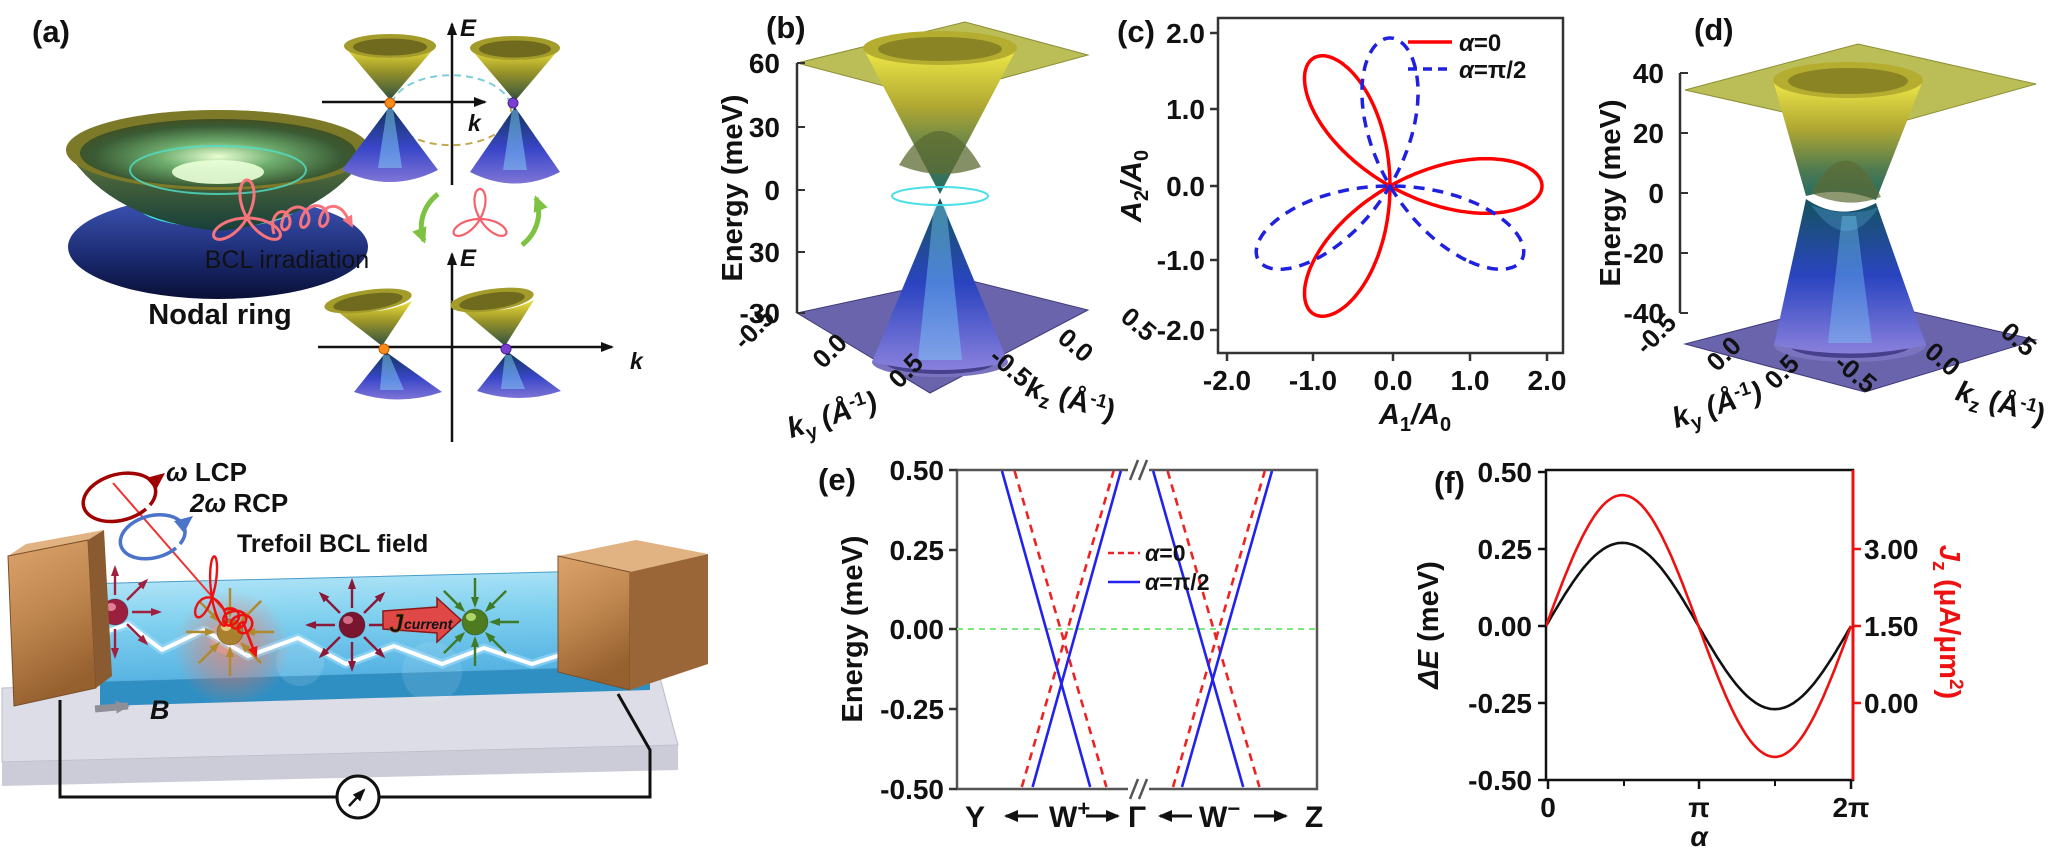 The height and width of the screenshot is (849, 2048). What do you see at coordinates (219, 315) in the screenshot?
I see `nodal-ring-caption: Nodal ring` at bounding box center [219, 315].